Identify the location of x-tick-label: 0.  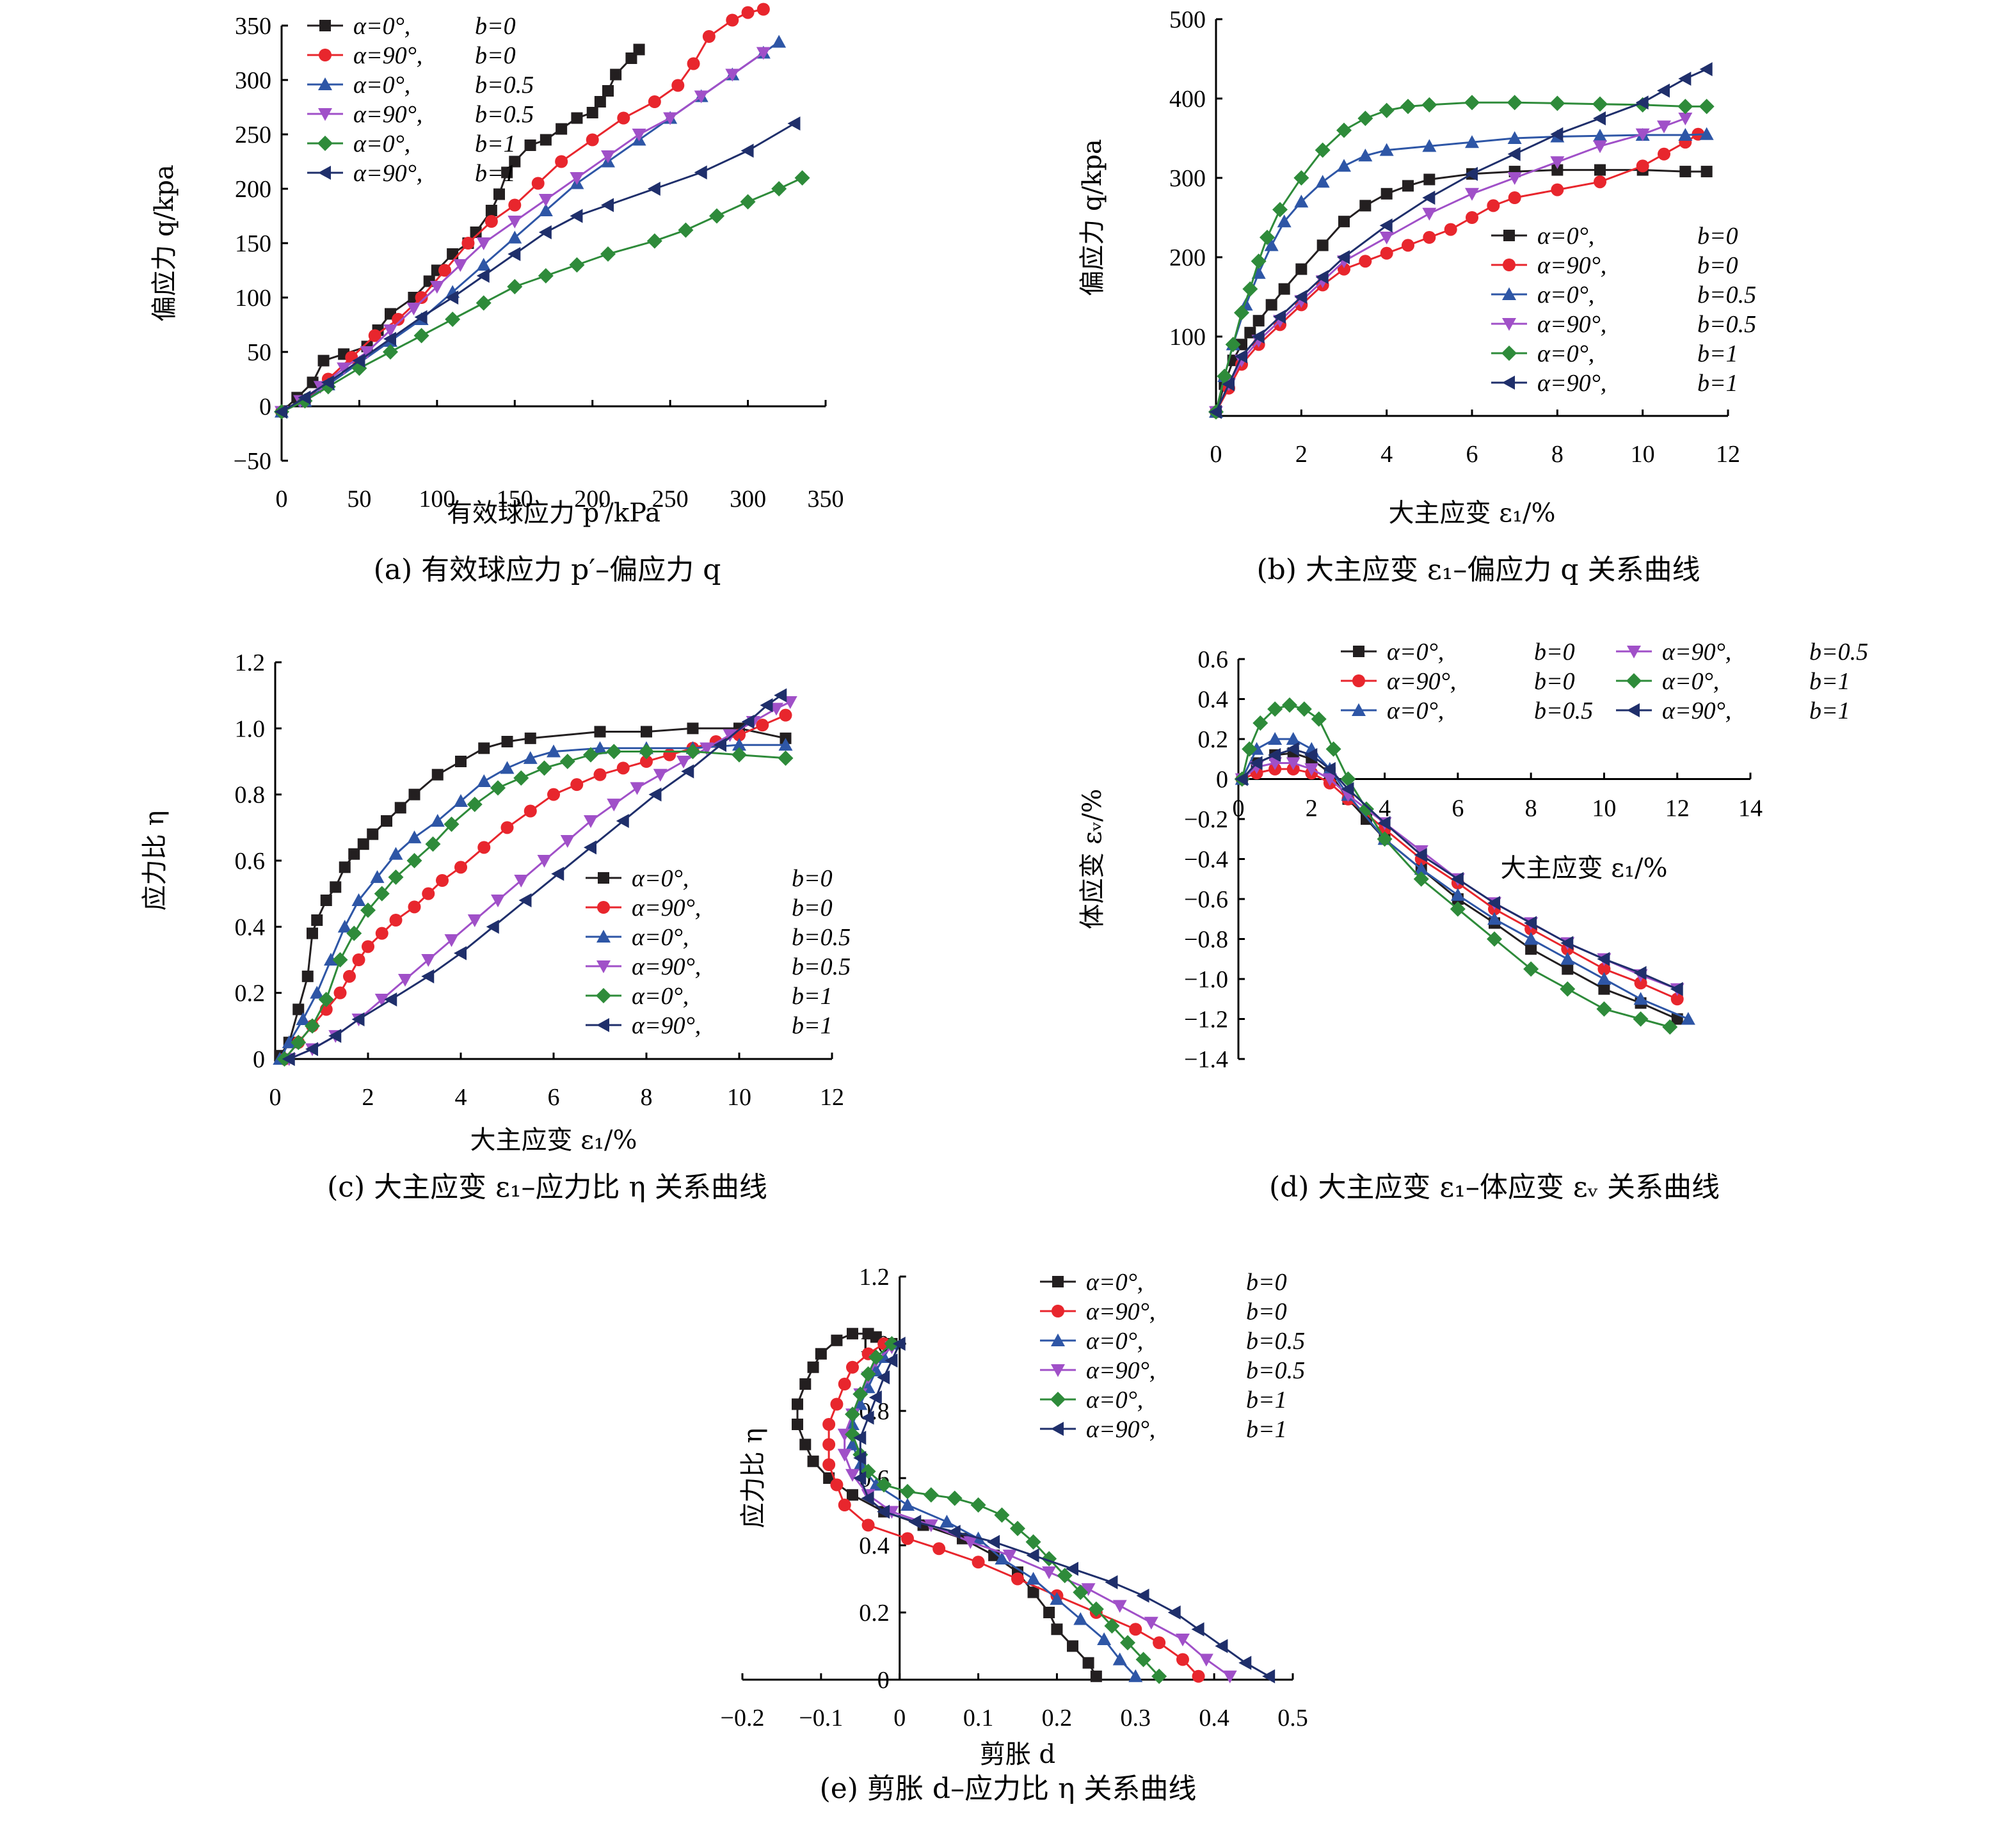
(282, 499).